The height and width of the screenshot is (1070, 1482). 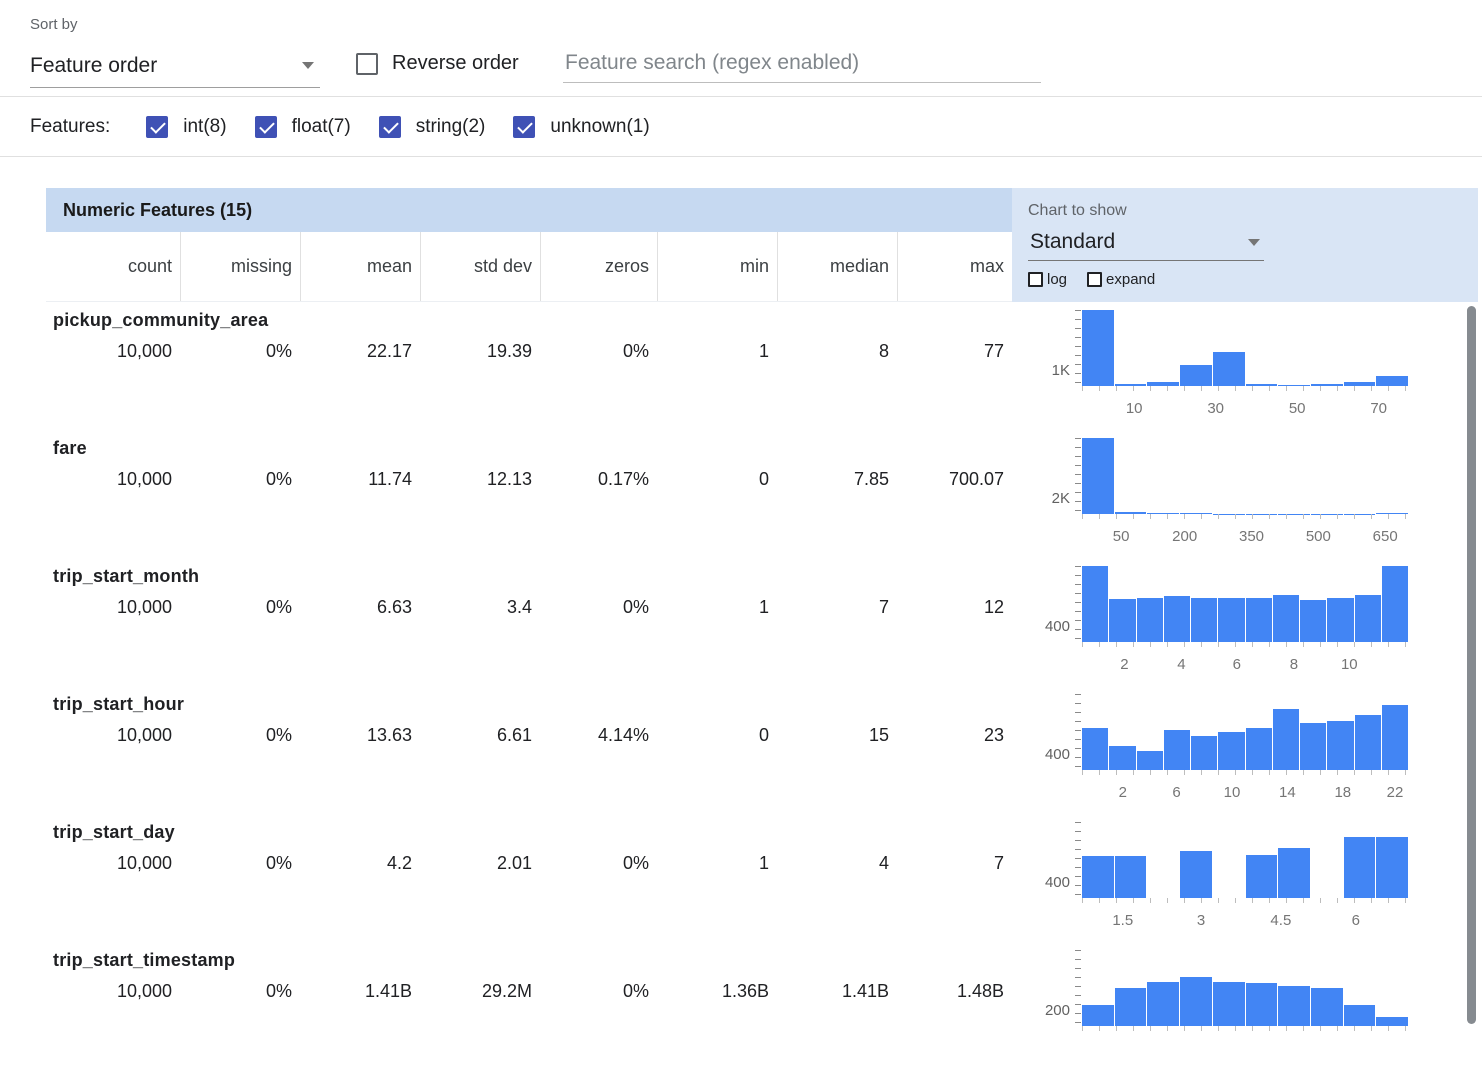 What do you see at coordinates (837, 351) in the screenshot?
I see `stat-median: 8` at bounding box center [837, 351].